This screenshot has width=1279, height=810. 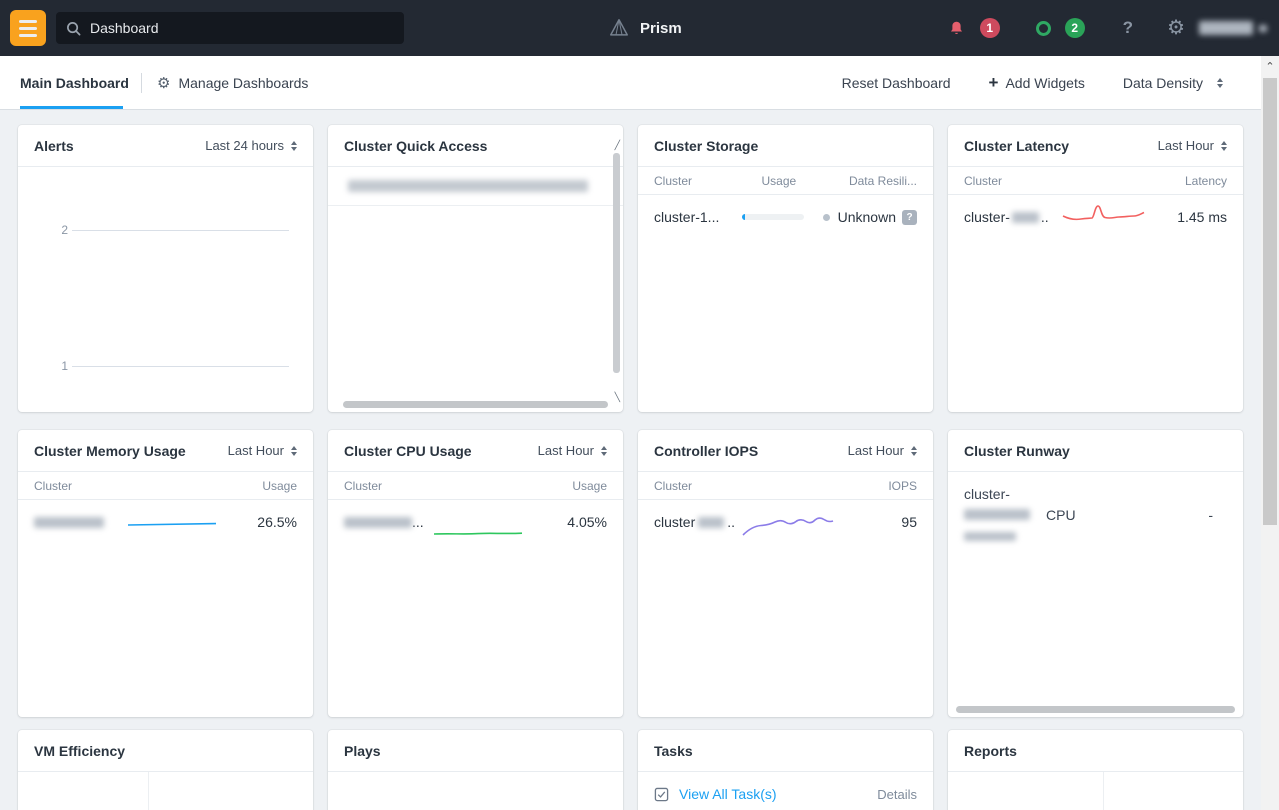 I want to click on alerts-range-select: Last 24 hours, so click(x=251, y=145).